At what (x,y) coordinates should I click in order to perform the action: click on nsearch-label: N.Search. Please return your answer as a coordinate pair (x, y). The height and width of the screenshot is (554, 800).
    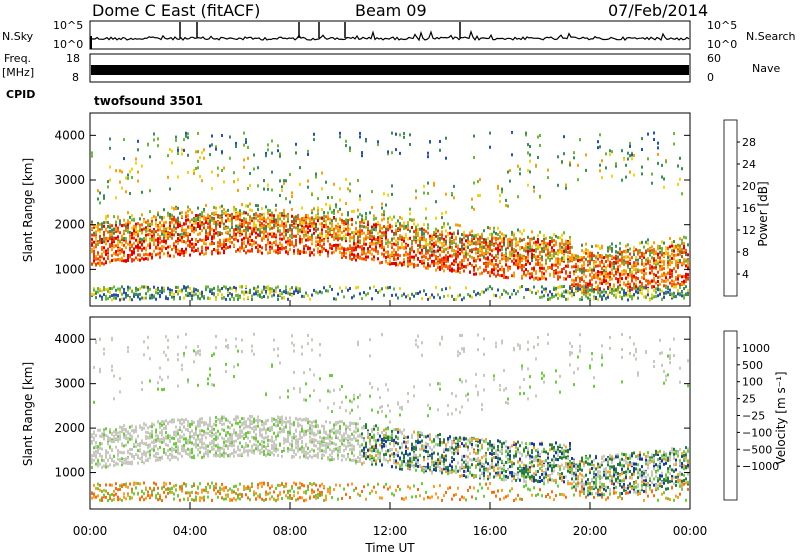
    Looking at the image, I should click on (771, 36).